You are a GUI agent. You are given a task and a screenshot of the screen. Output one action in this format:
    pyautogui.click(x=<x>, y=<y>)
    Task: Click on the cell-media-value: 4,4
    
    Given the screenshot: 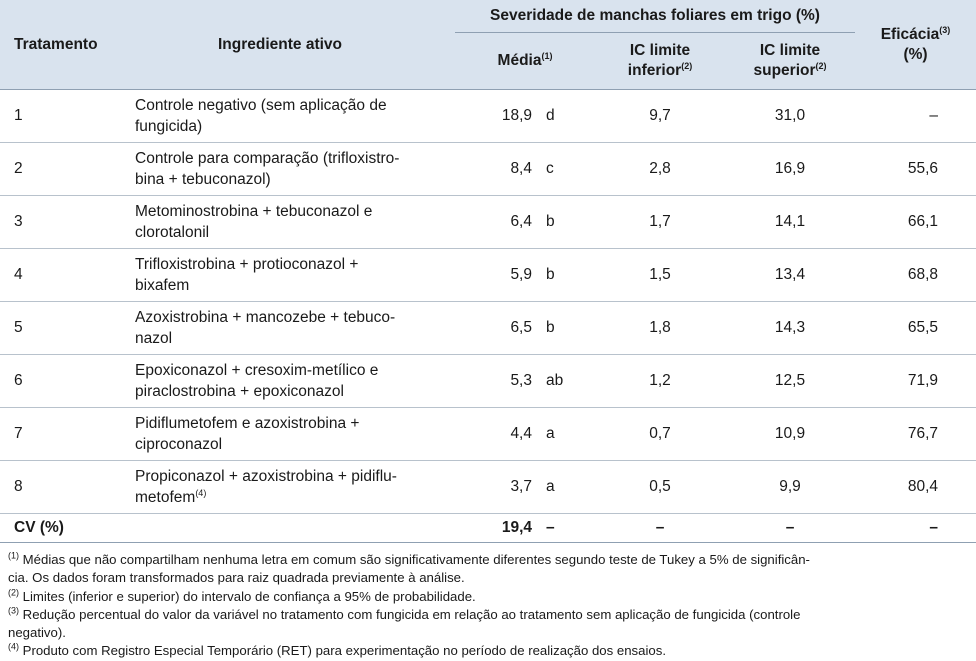 What is the action you would take?
    pyautogui.click(x=521, y=433)
    